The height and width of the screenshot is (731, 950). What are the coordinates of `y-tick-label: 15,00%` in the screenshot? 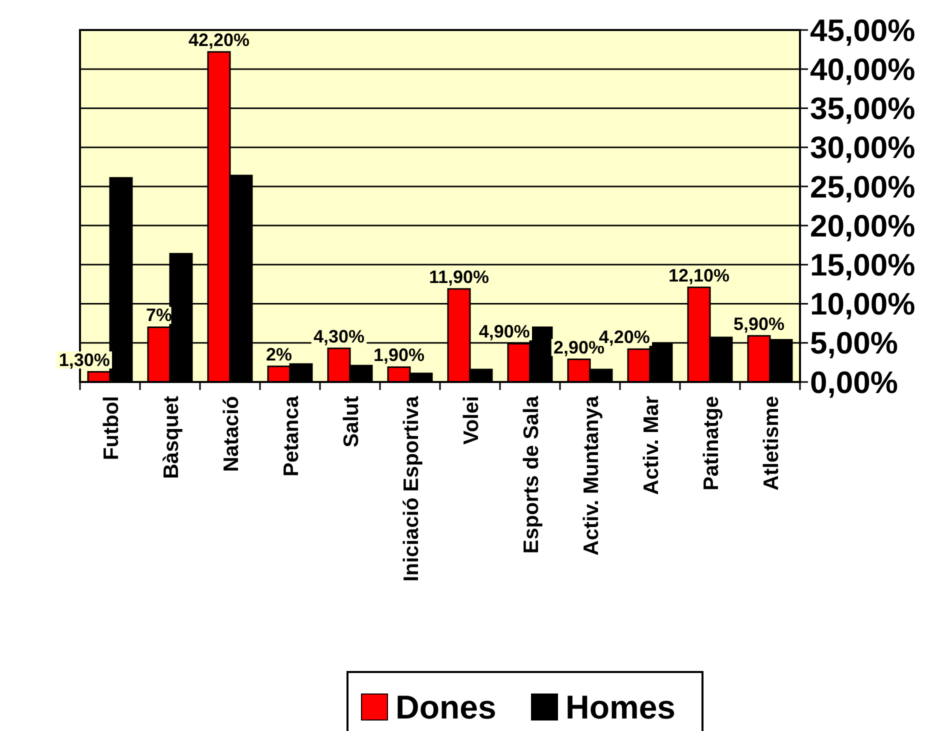 It's located at (863, 265).